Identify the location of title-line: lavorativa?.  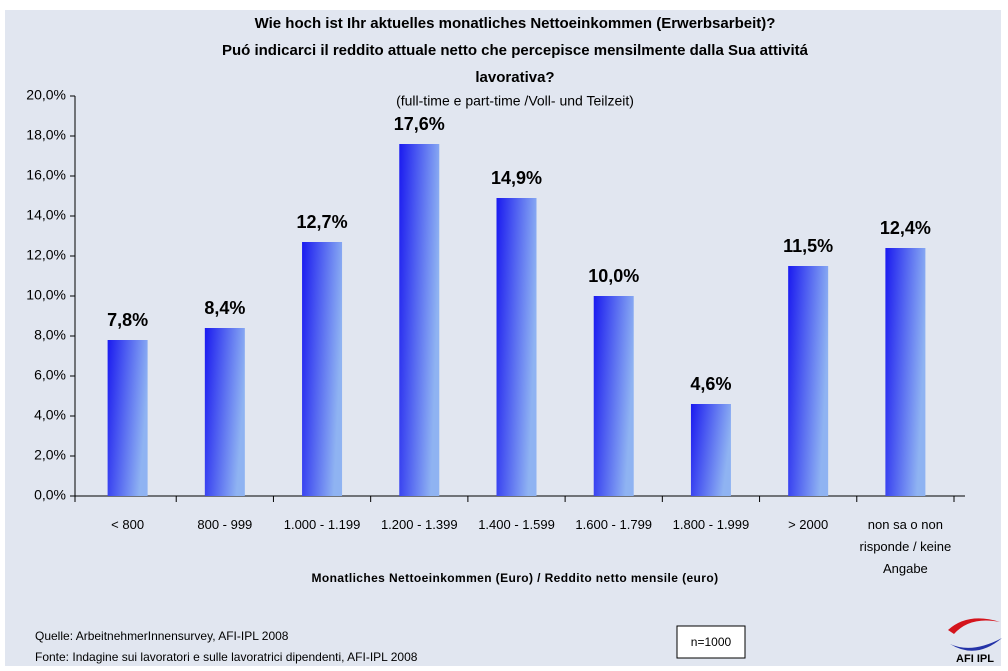
(514, 77).